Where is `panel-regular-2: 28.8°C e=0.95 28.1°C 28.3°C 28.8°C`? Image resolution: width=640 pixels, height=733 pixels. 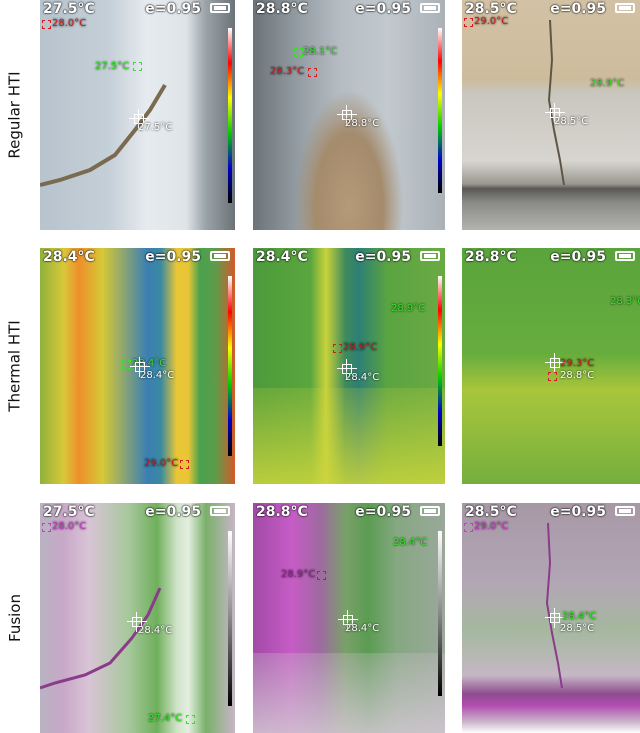
panel-regular-2: 28.8°C e=0.95 28.1°C 28.3°C 28.8°C is located at coordinates (349, 115).